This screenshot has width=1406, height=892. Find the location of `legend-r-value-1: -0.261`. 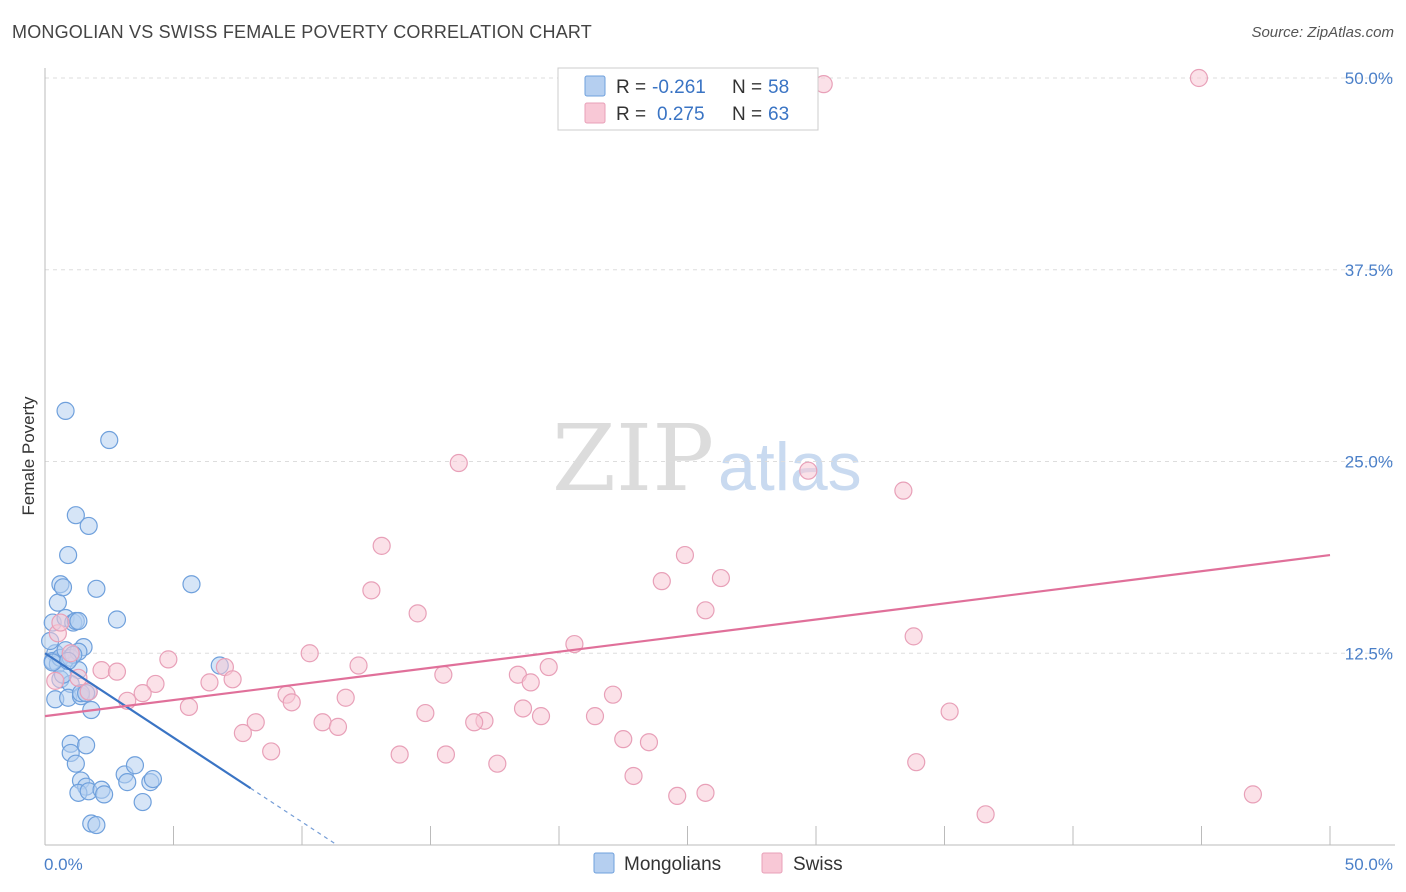

legend-r-value-1: -0.261 is located at coordinates (679, 87).